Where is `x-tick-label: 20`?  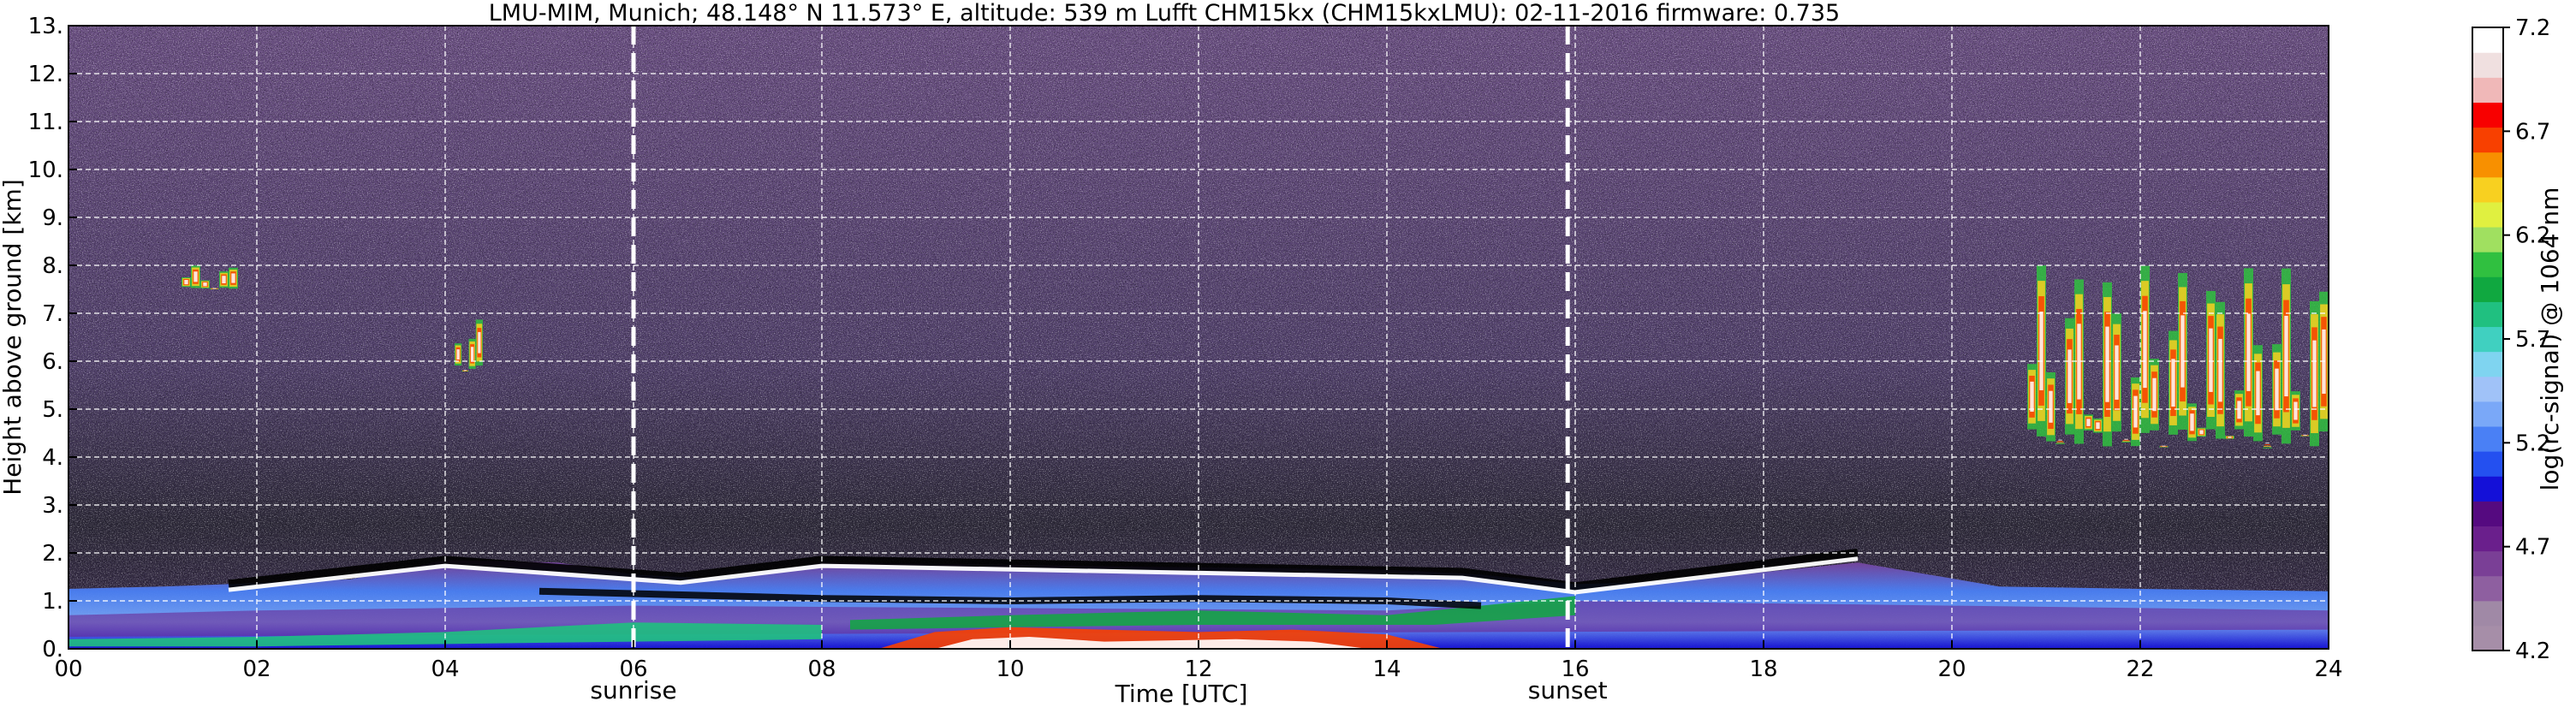 x-tick-label: 20 is located at coordinates (1951, 669).